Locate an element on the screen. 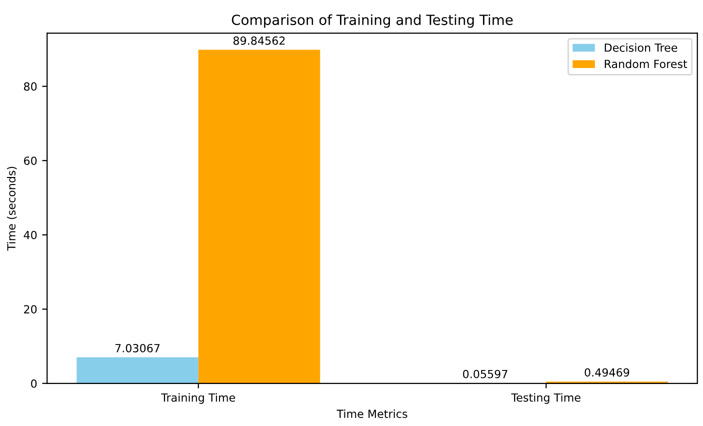 The image size is (703, 426). data-label: 89.84562 is located at coordinates (259, 40).